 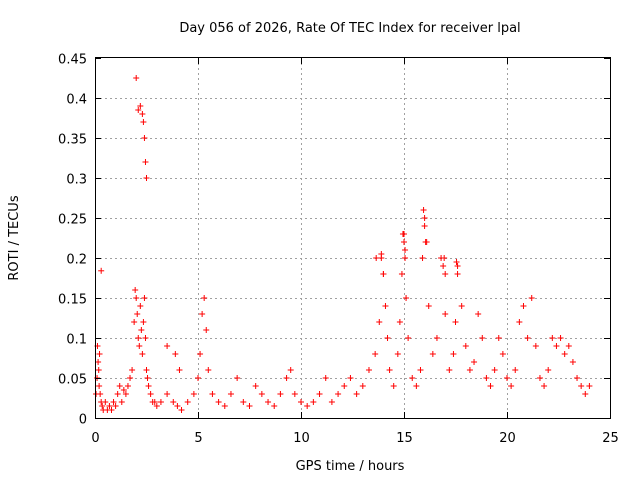 I want to click on y-tick-label: 0.35, so click(x=72, y=140).